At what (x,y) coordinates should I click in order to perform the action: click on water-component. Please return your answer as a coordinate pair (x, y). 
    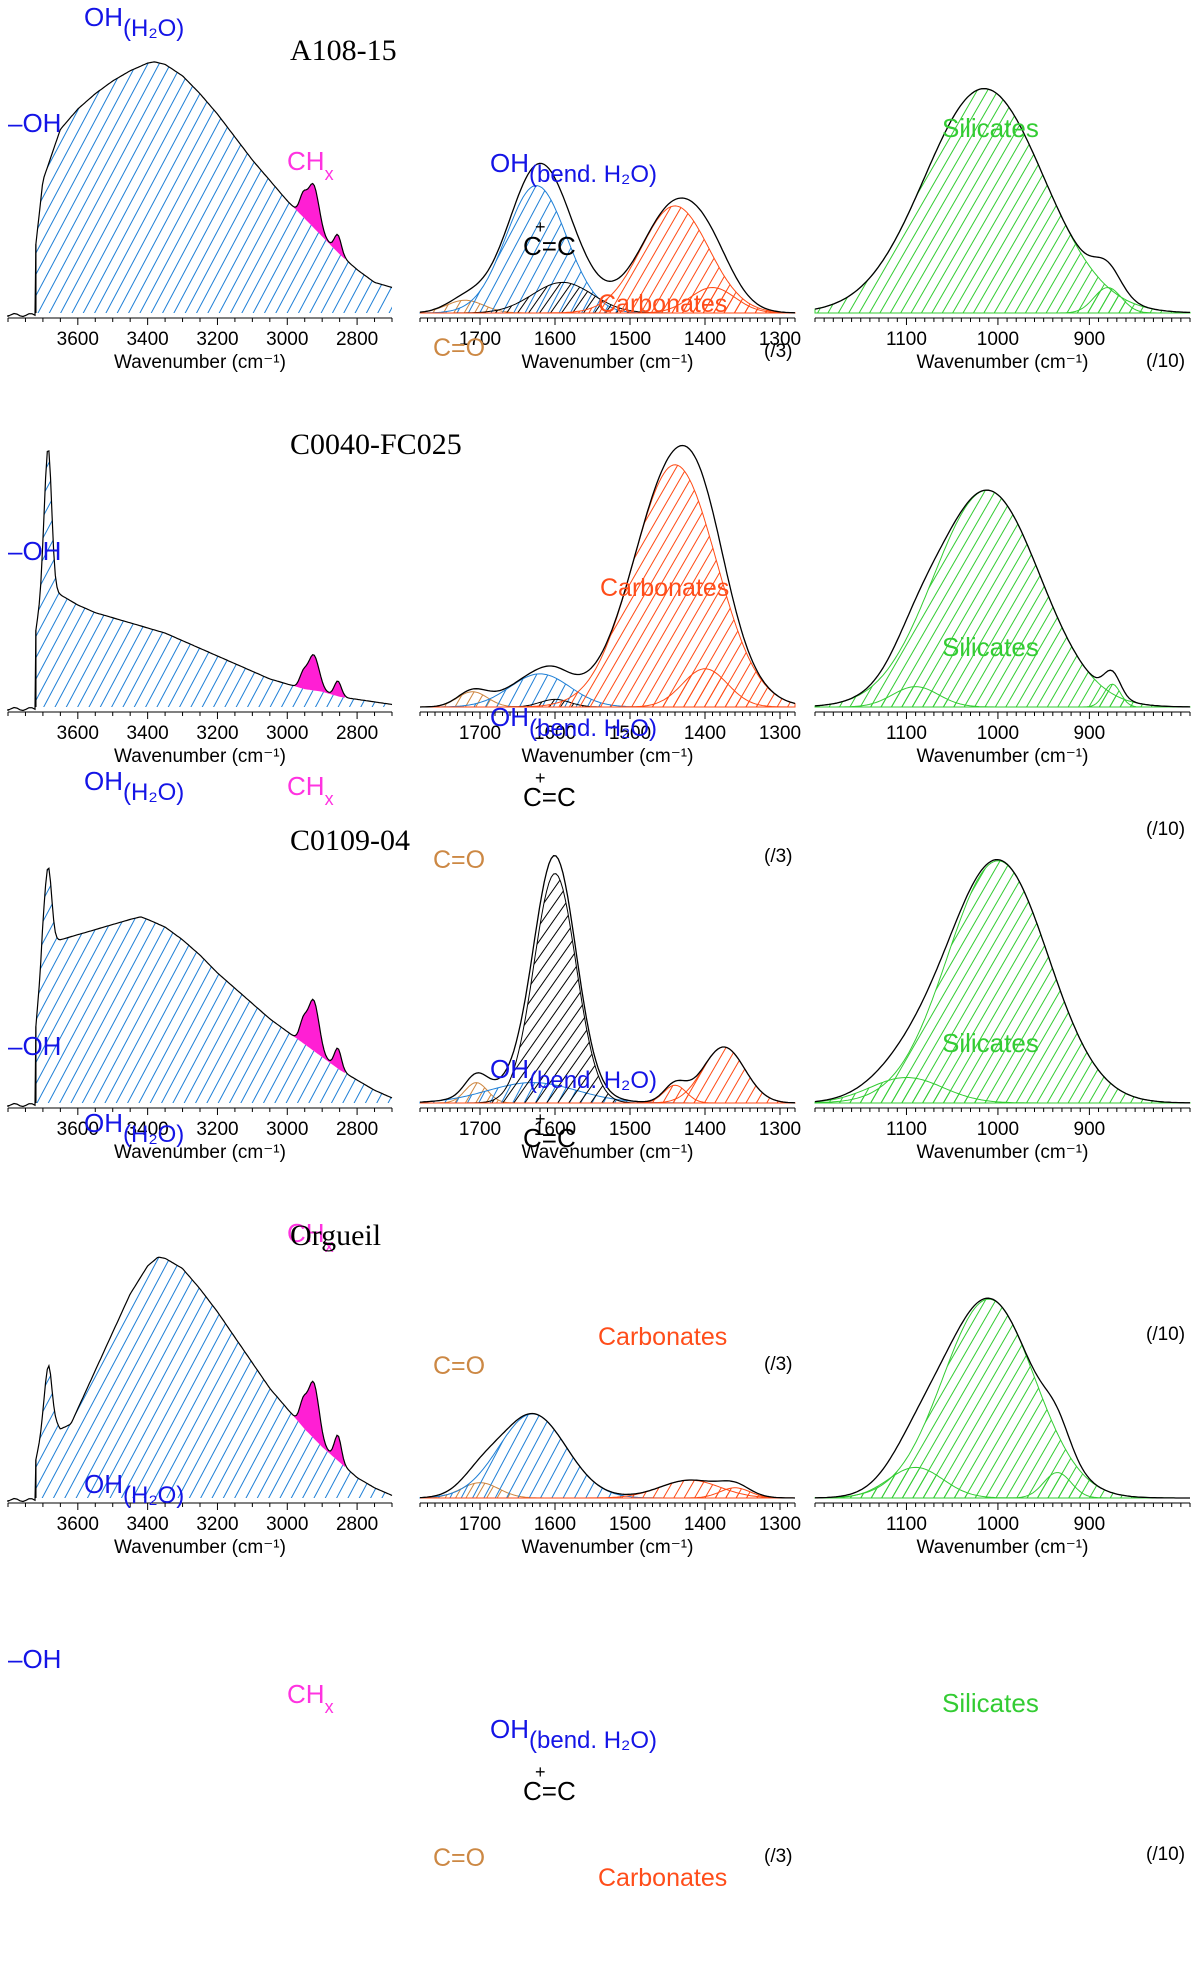
    Looking at the image, I should click on (607, 1456).